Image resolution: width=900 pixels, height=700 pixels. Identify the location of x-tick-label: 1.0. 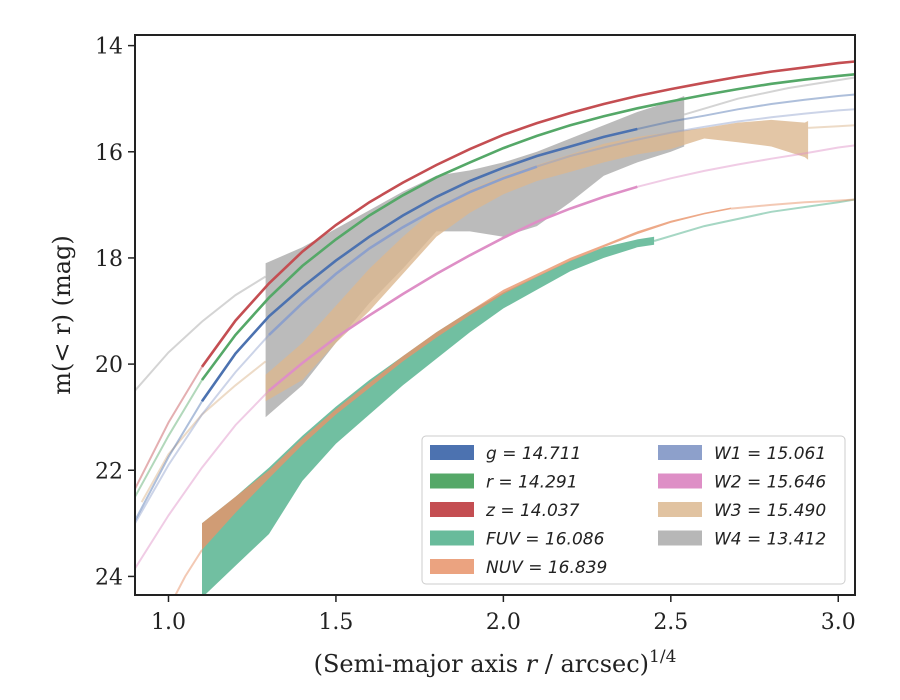
(168, 622).